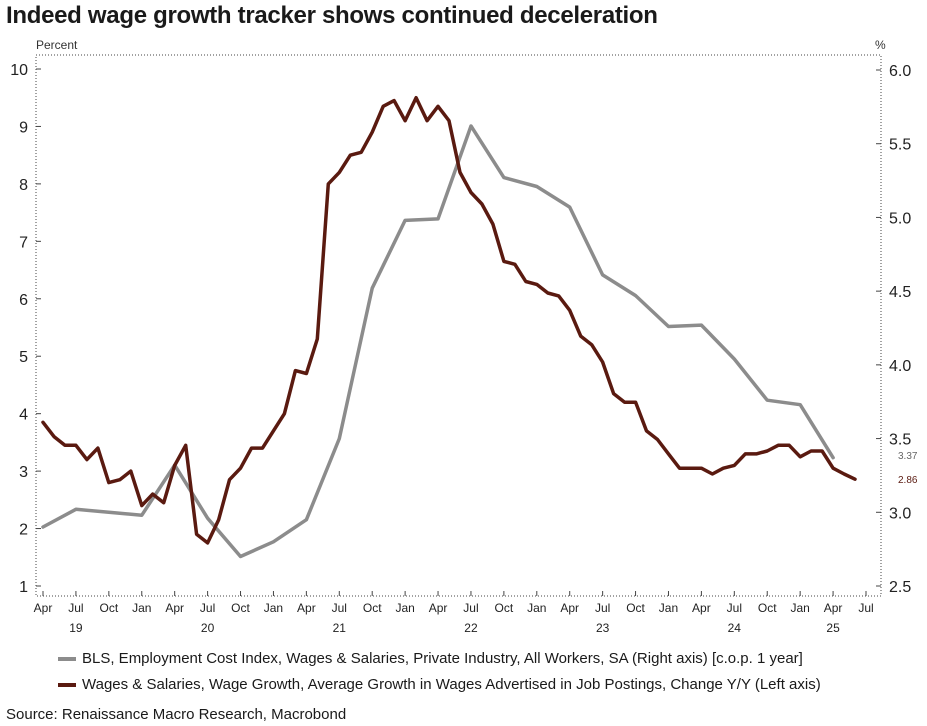  I want to click on x-axis-year-label: 21, so click(340, 628).